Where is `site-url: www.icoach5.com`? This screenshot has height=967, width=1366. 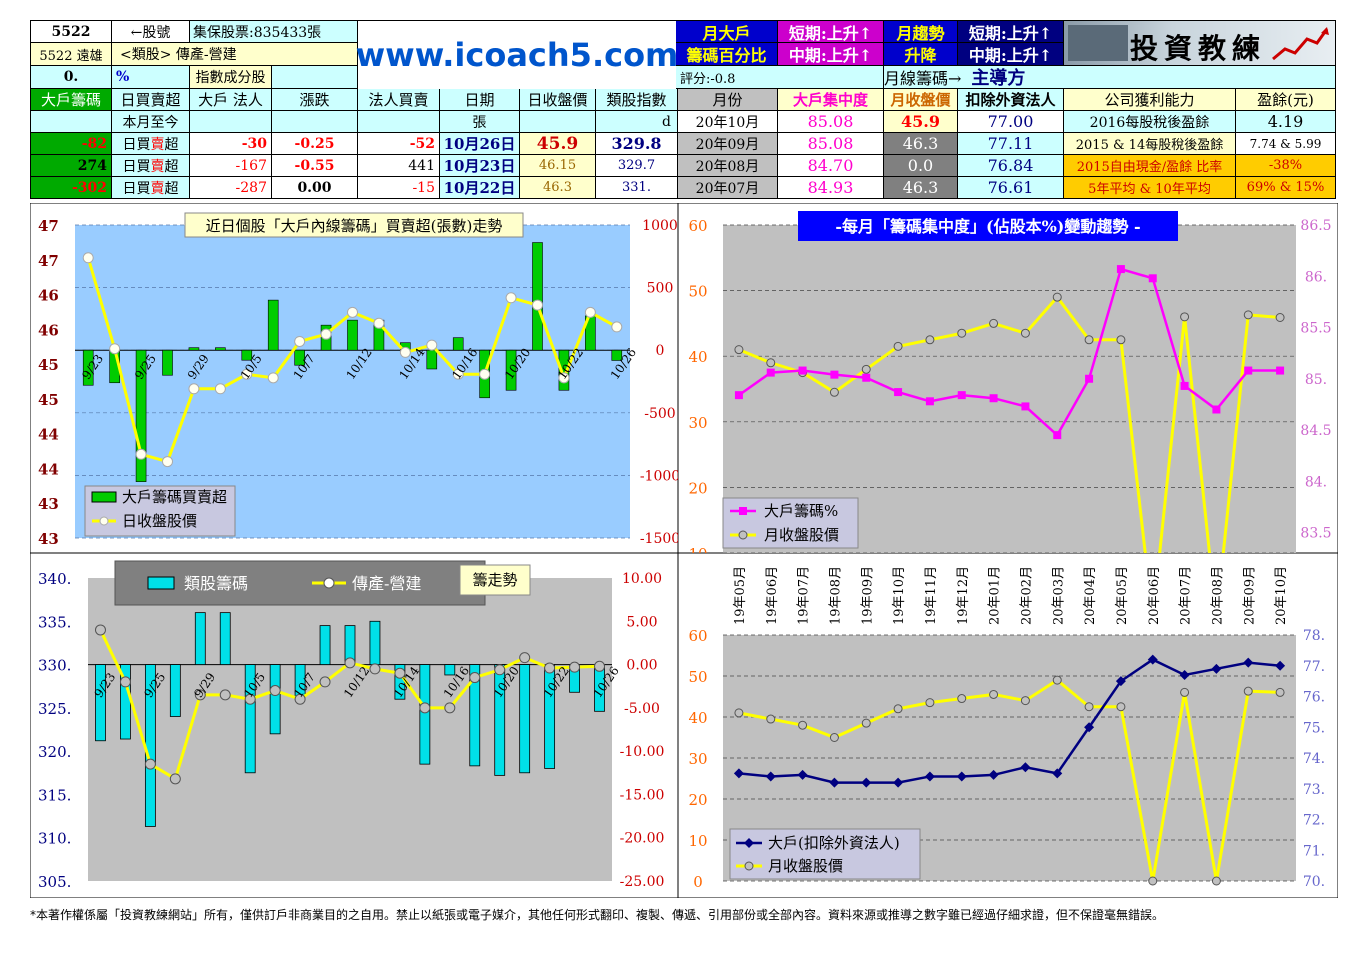
site-url: www.icoach5.com is located at coordinates (517, 55).